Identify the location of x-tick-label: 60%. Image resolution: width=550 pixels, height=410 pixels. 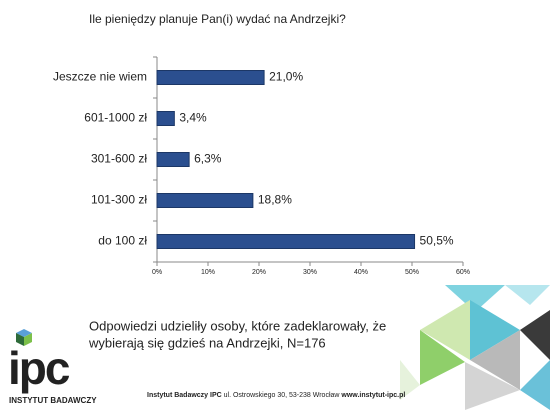
(463, 272).